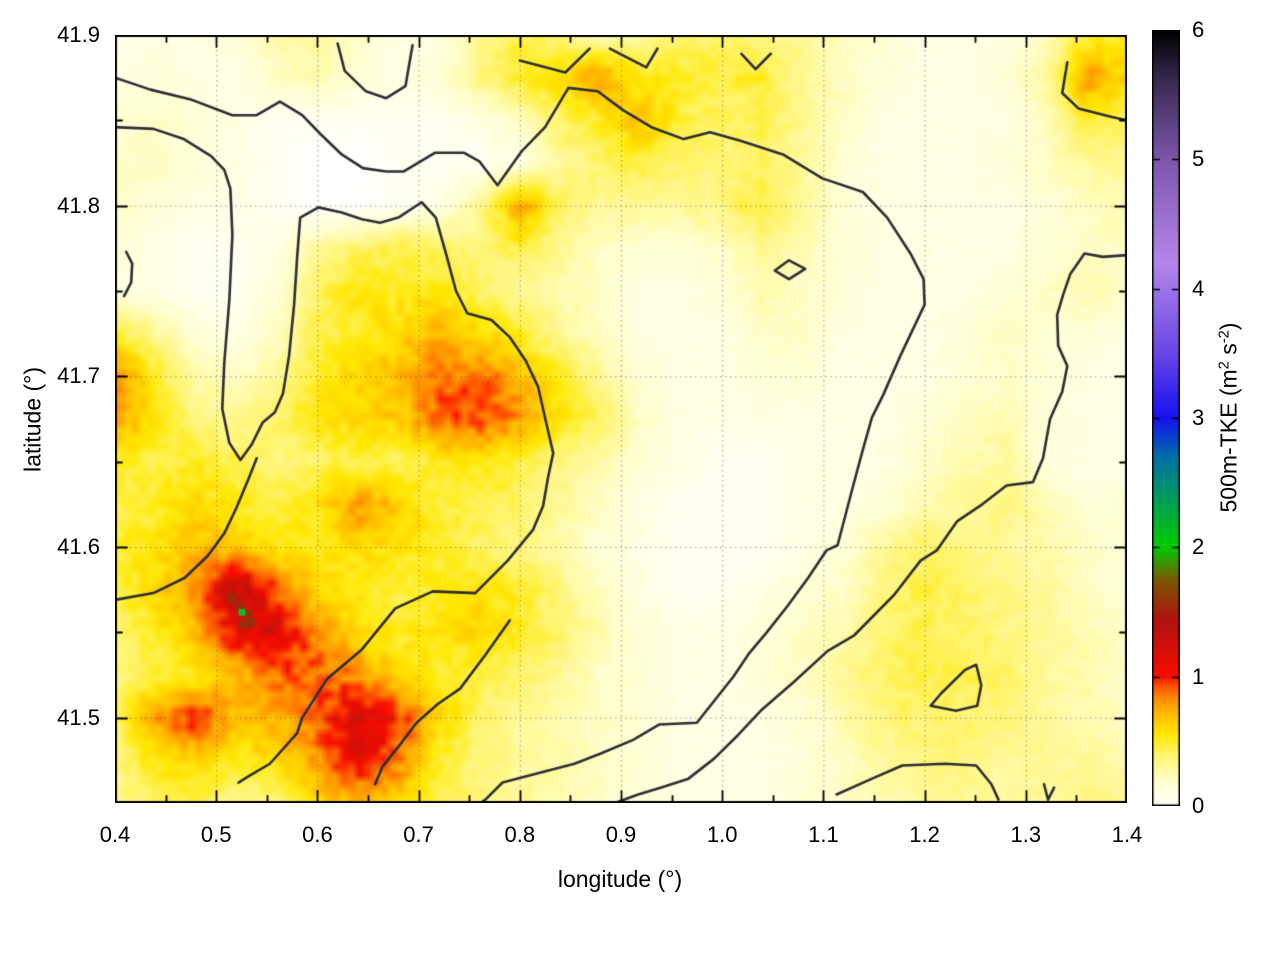 The image size is (1280, 960). I want to click on colorbar-label-superscript: 2, so click(1224, 365).